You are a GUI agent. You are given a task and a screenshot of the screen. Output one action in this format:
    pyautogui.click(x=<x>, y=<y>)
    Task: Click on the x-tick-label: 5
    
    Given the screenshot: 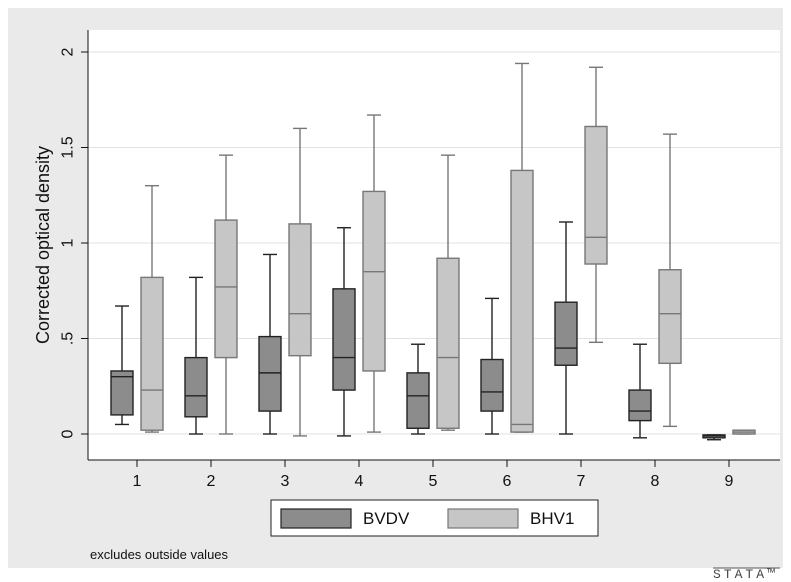 What is the action you would take?
    pyautogui.click(x=433, y=481)
    